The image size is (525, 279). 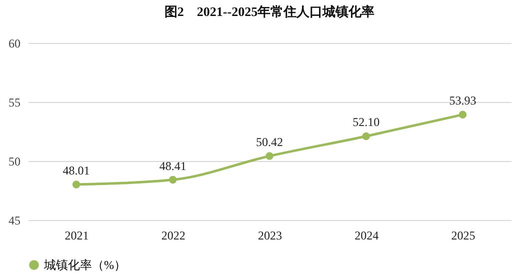 I want to click on y-tick-label: 45, so click(x=14, y=221).